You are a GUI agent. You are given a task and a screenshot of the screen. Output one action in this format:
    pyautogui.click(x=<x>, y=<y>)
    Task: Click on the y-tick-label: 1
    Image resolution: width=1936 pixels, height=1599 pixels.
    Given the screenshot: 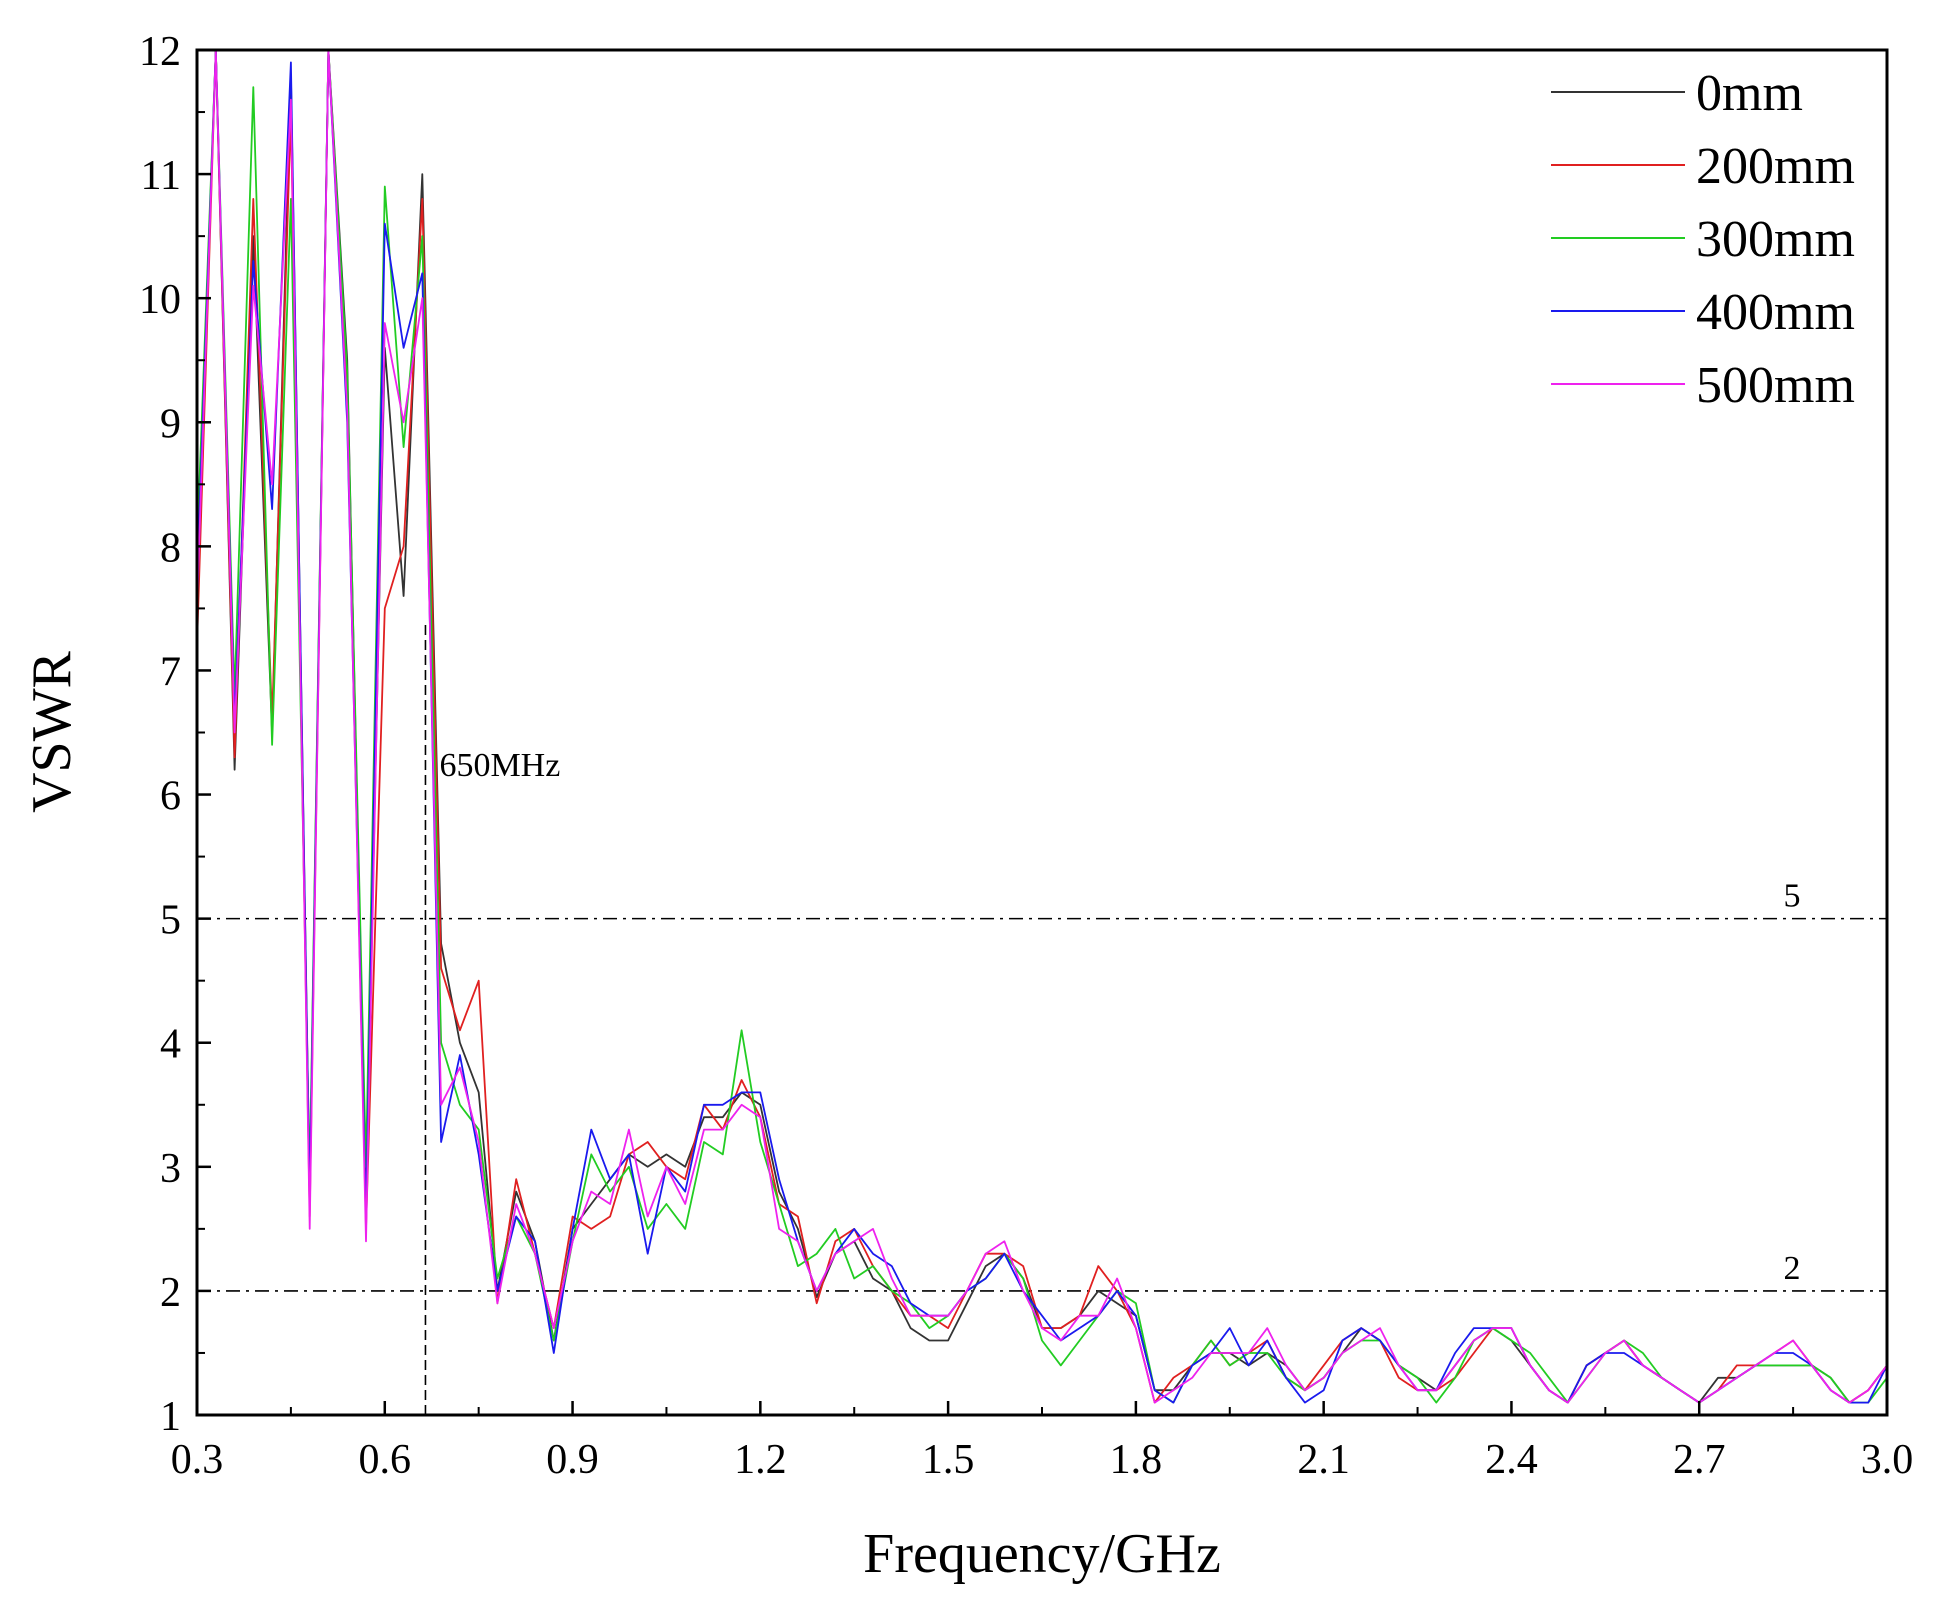 What is the action you would take?
    pyautogui.click(x=170, y=1417)
    